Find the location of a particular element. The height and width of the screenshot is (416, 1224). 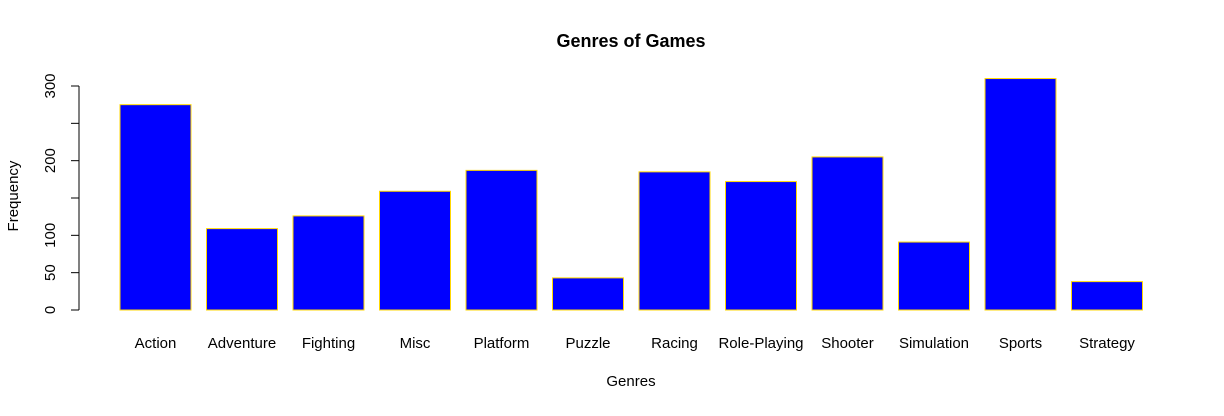

y-tick-label-300: 300 is located at coordinates (50, 85).